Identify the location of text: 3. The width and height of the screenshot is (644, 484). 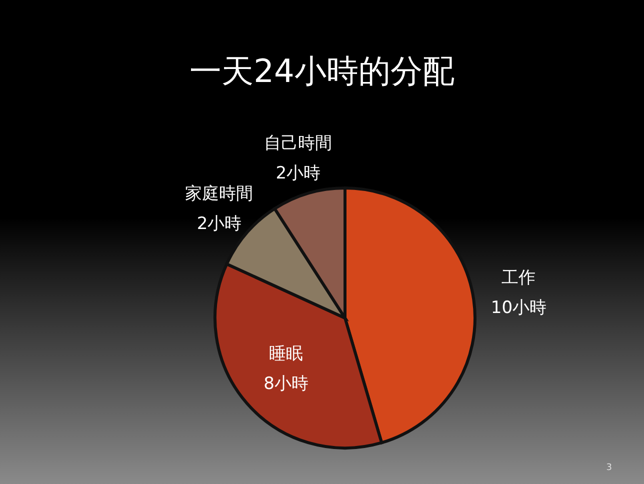
(609, 468).